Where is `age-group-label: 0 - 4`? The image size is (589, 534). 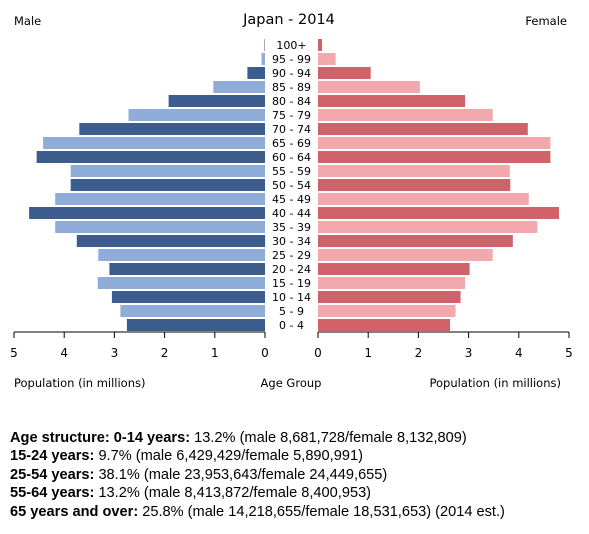
age-group-label: 0 - 4 is located at coordinates (291, 325).